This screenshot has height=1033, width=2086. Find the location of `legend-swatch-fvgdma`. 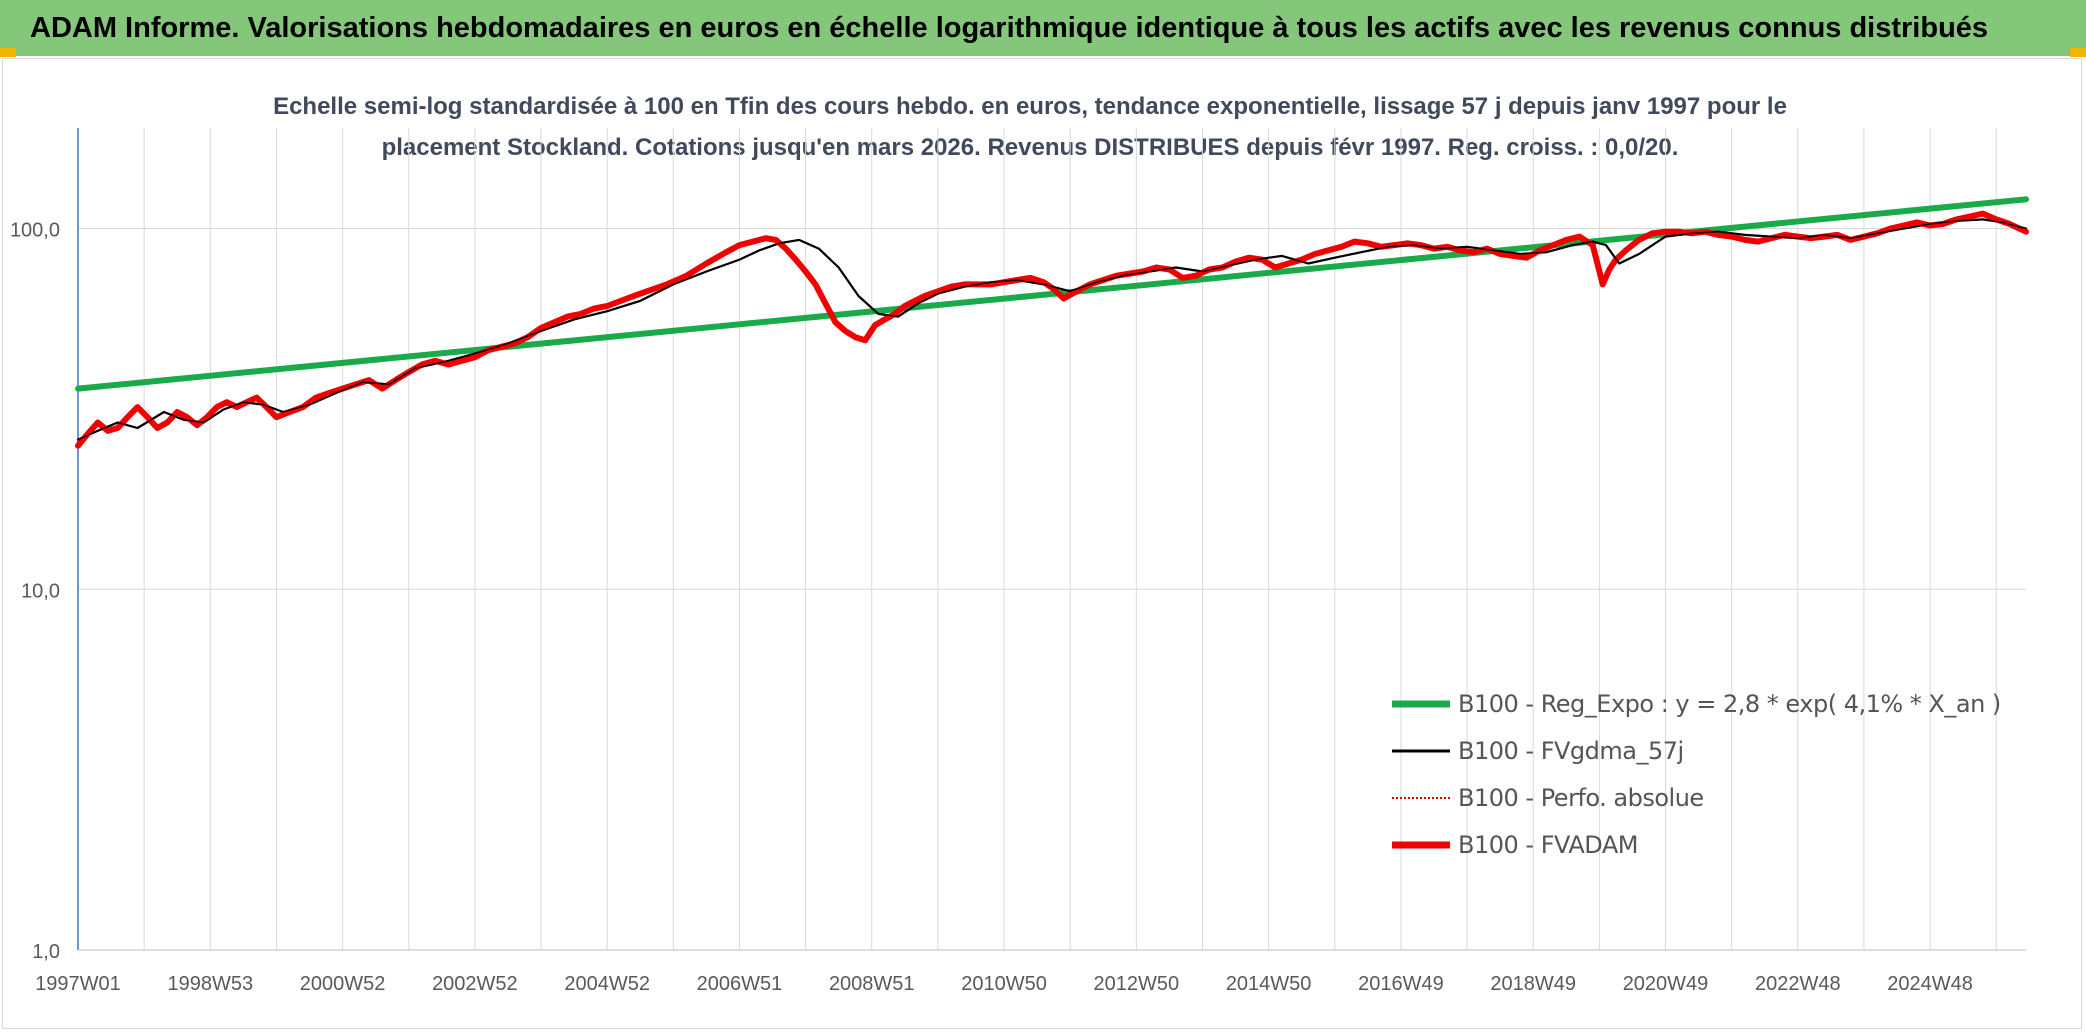

legend-swatch-fvgdma is located at coordinates (1421, 750).